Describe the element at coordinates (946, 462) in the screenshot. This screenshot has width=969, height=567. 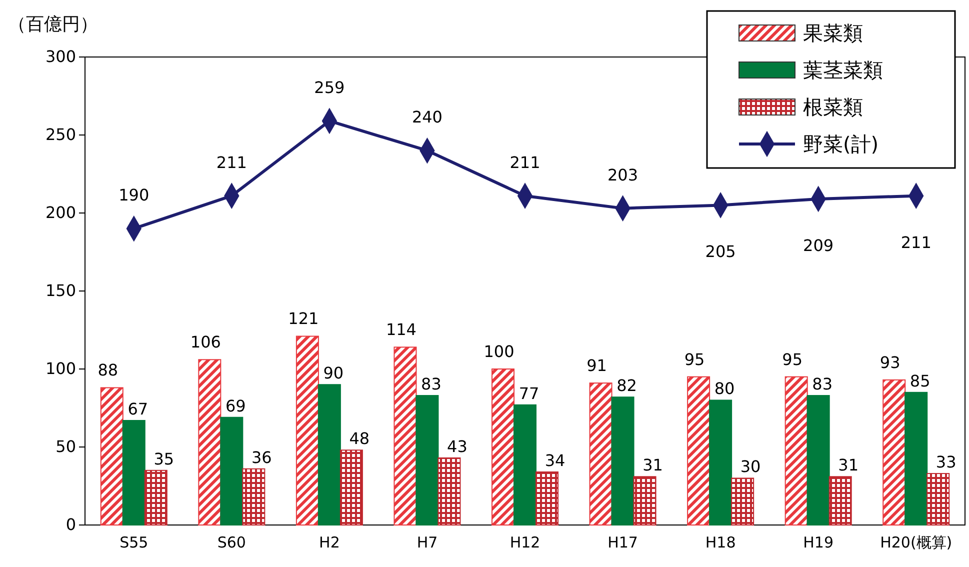
I see `data-label: 33` at that location.